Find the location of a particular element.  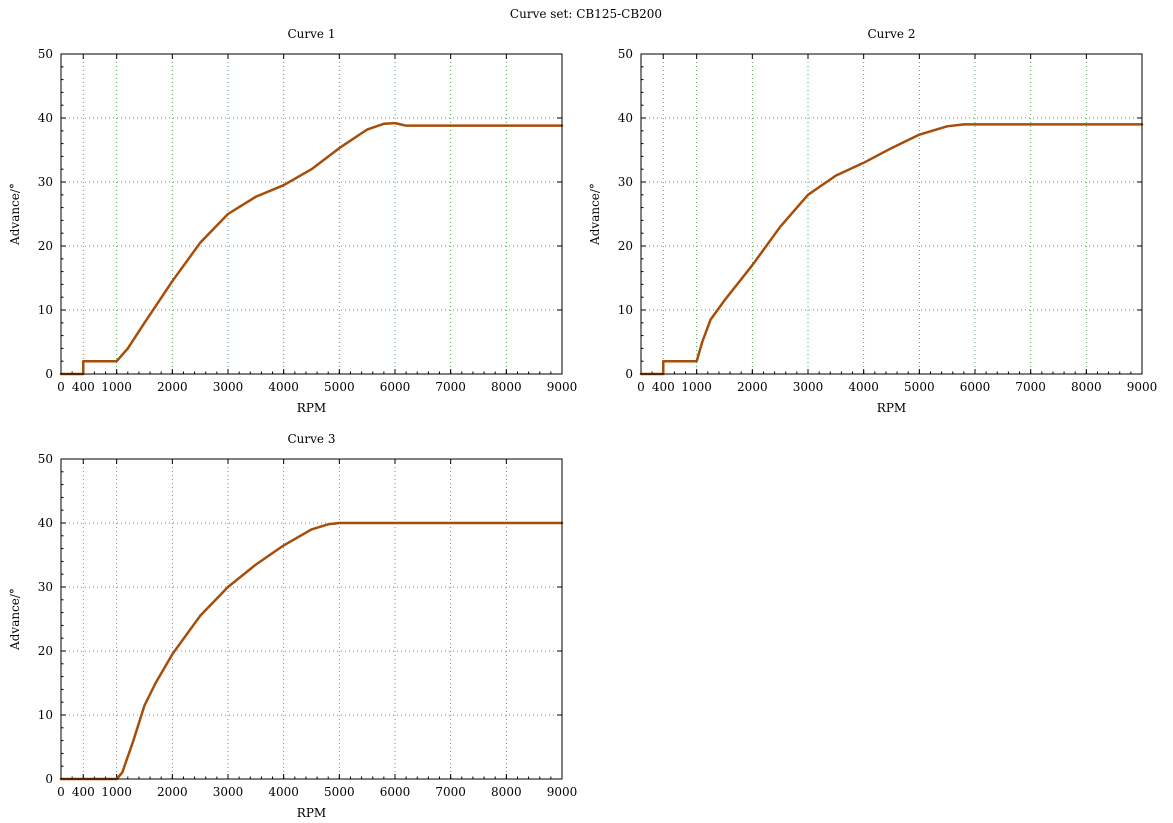

subplot-title: Curve 2 is located at coordinates (892, 34).